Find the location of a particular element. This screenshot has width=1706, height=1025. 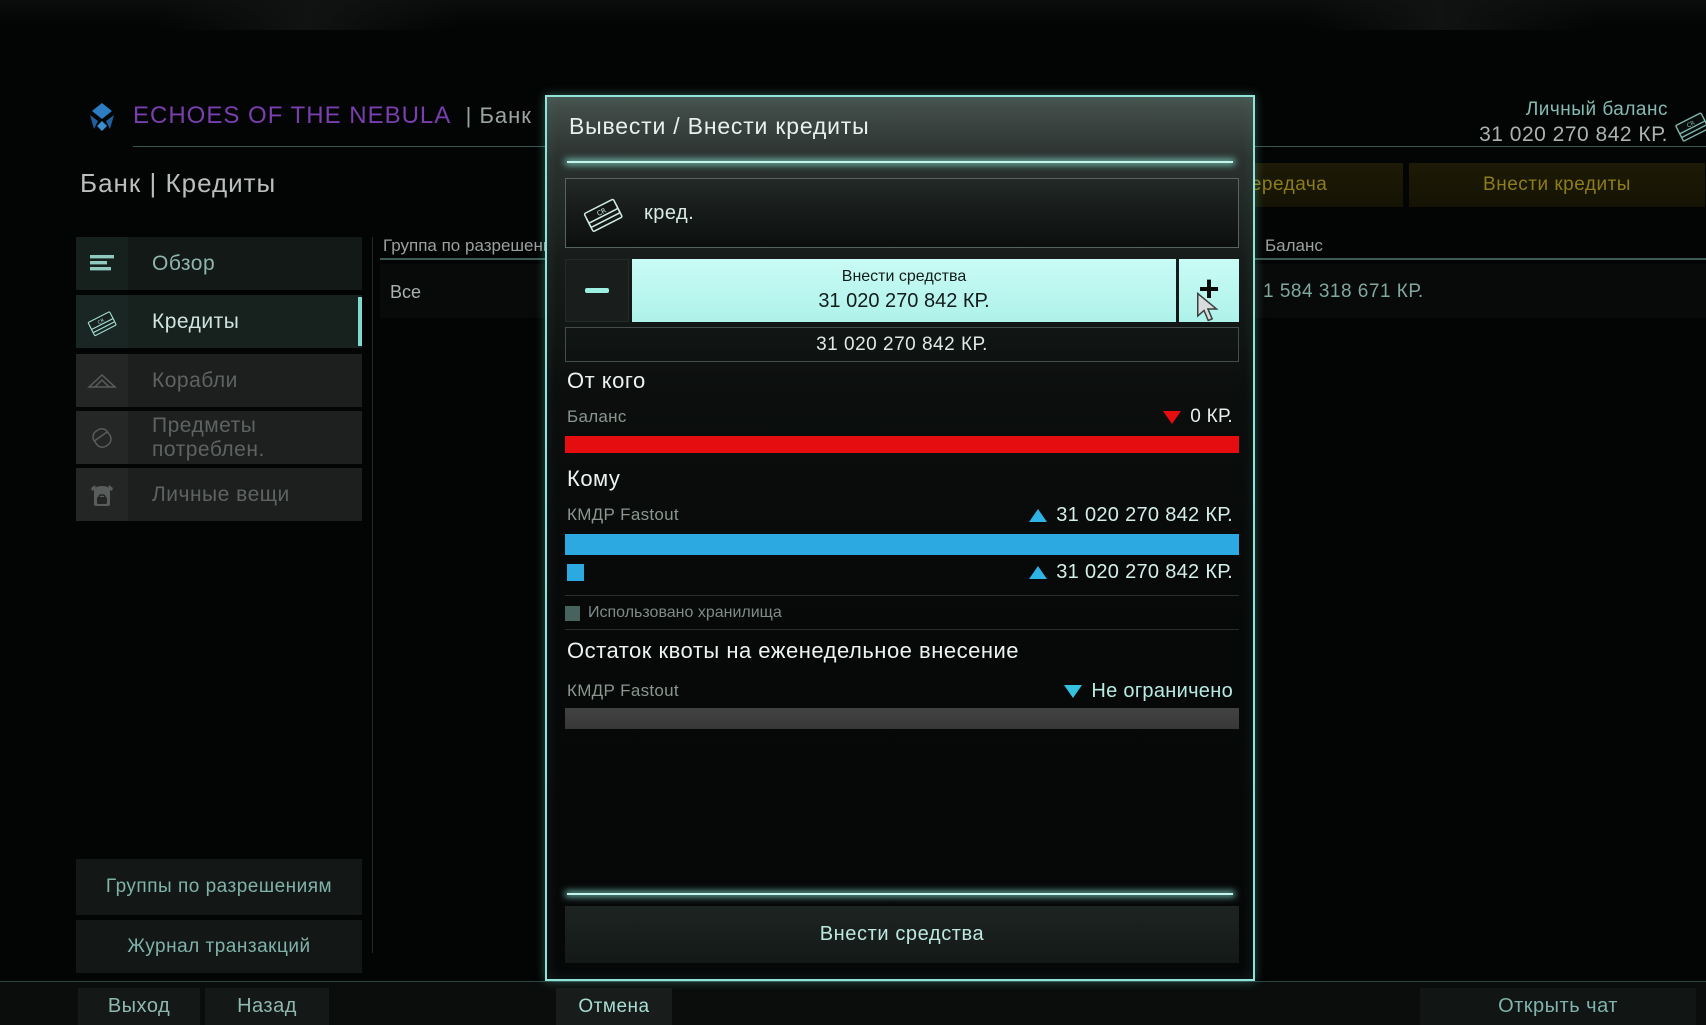

top-decor-strip is located at coordinates (853, 15).